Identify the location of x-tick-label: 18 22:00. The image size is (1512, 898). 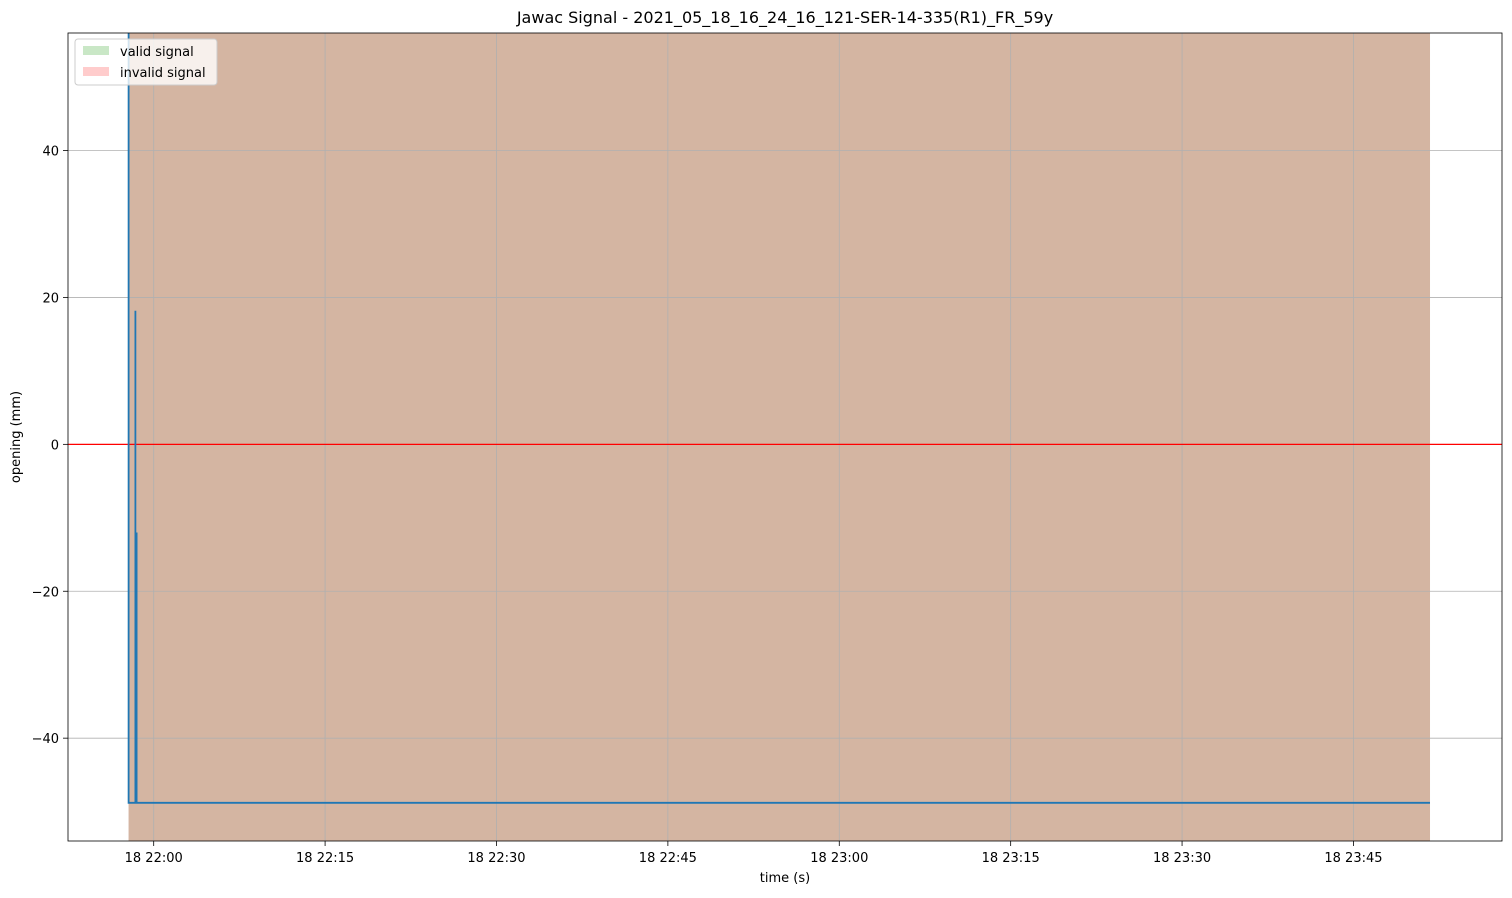
(154, 858).